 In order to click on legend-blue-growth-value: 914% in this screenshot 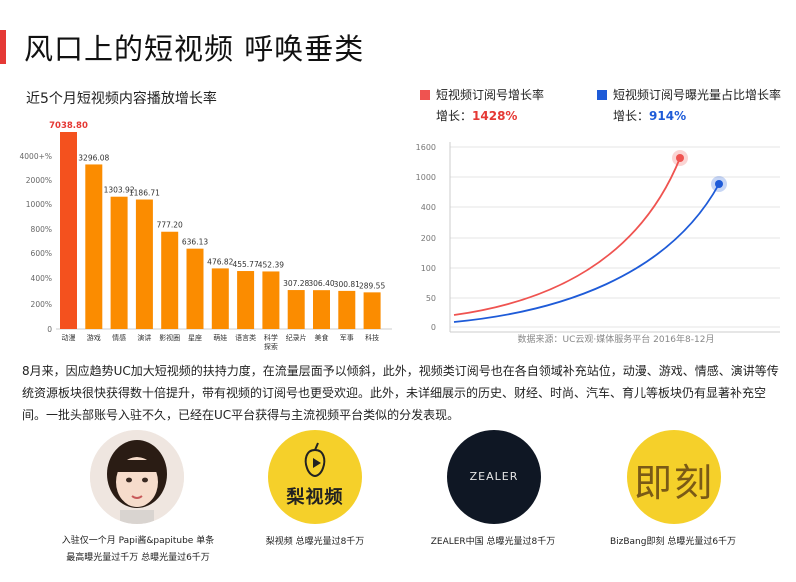, I will do `click(668, 116)`.